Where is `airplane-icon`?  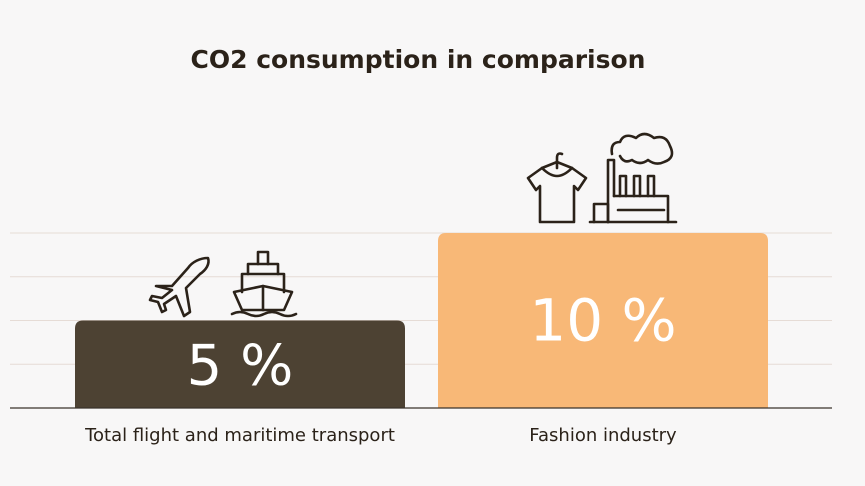 airplane-icon is located at coordinates (179, 287).